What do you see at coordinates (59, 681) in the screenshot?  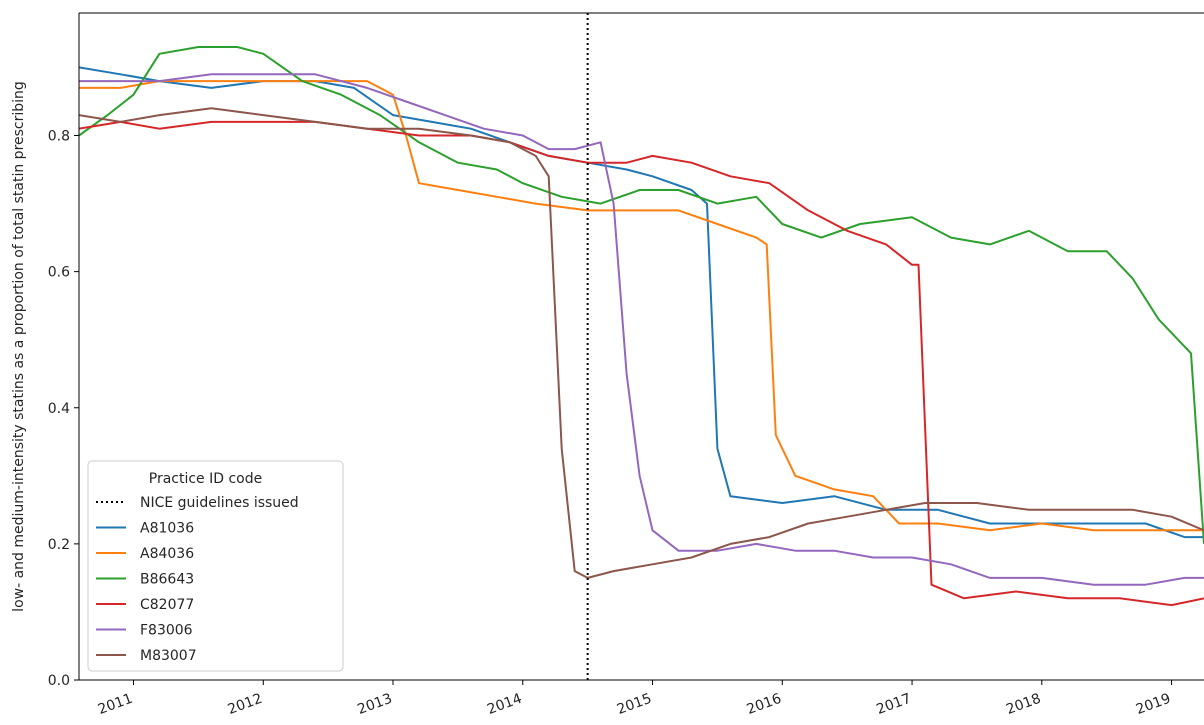 I see `y-tick-label: 0.0` at bounding box center [59, 681].